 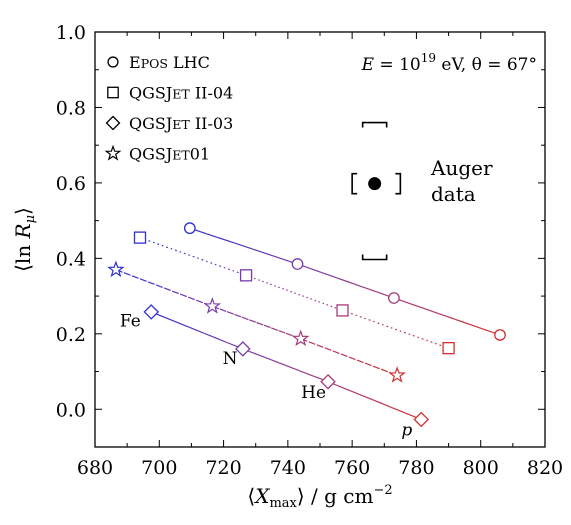 What do you see at coordinates (481, 468) in the screenshot?
I see `x-tick-label: 800` at bounding box center [481, 468].